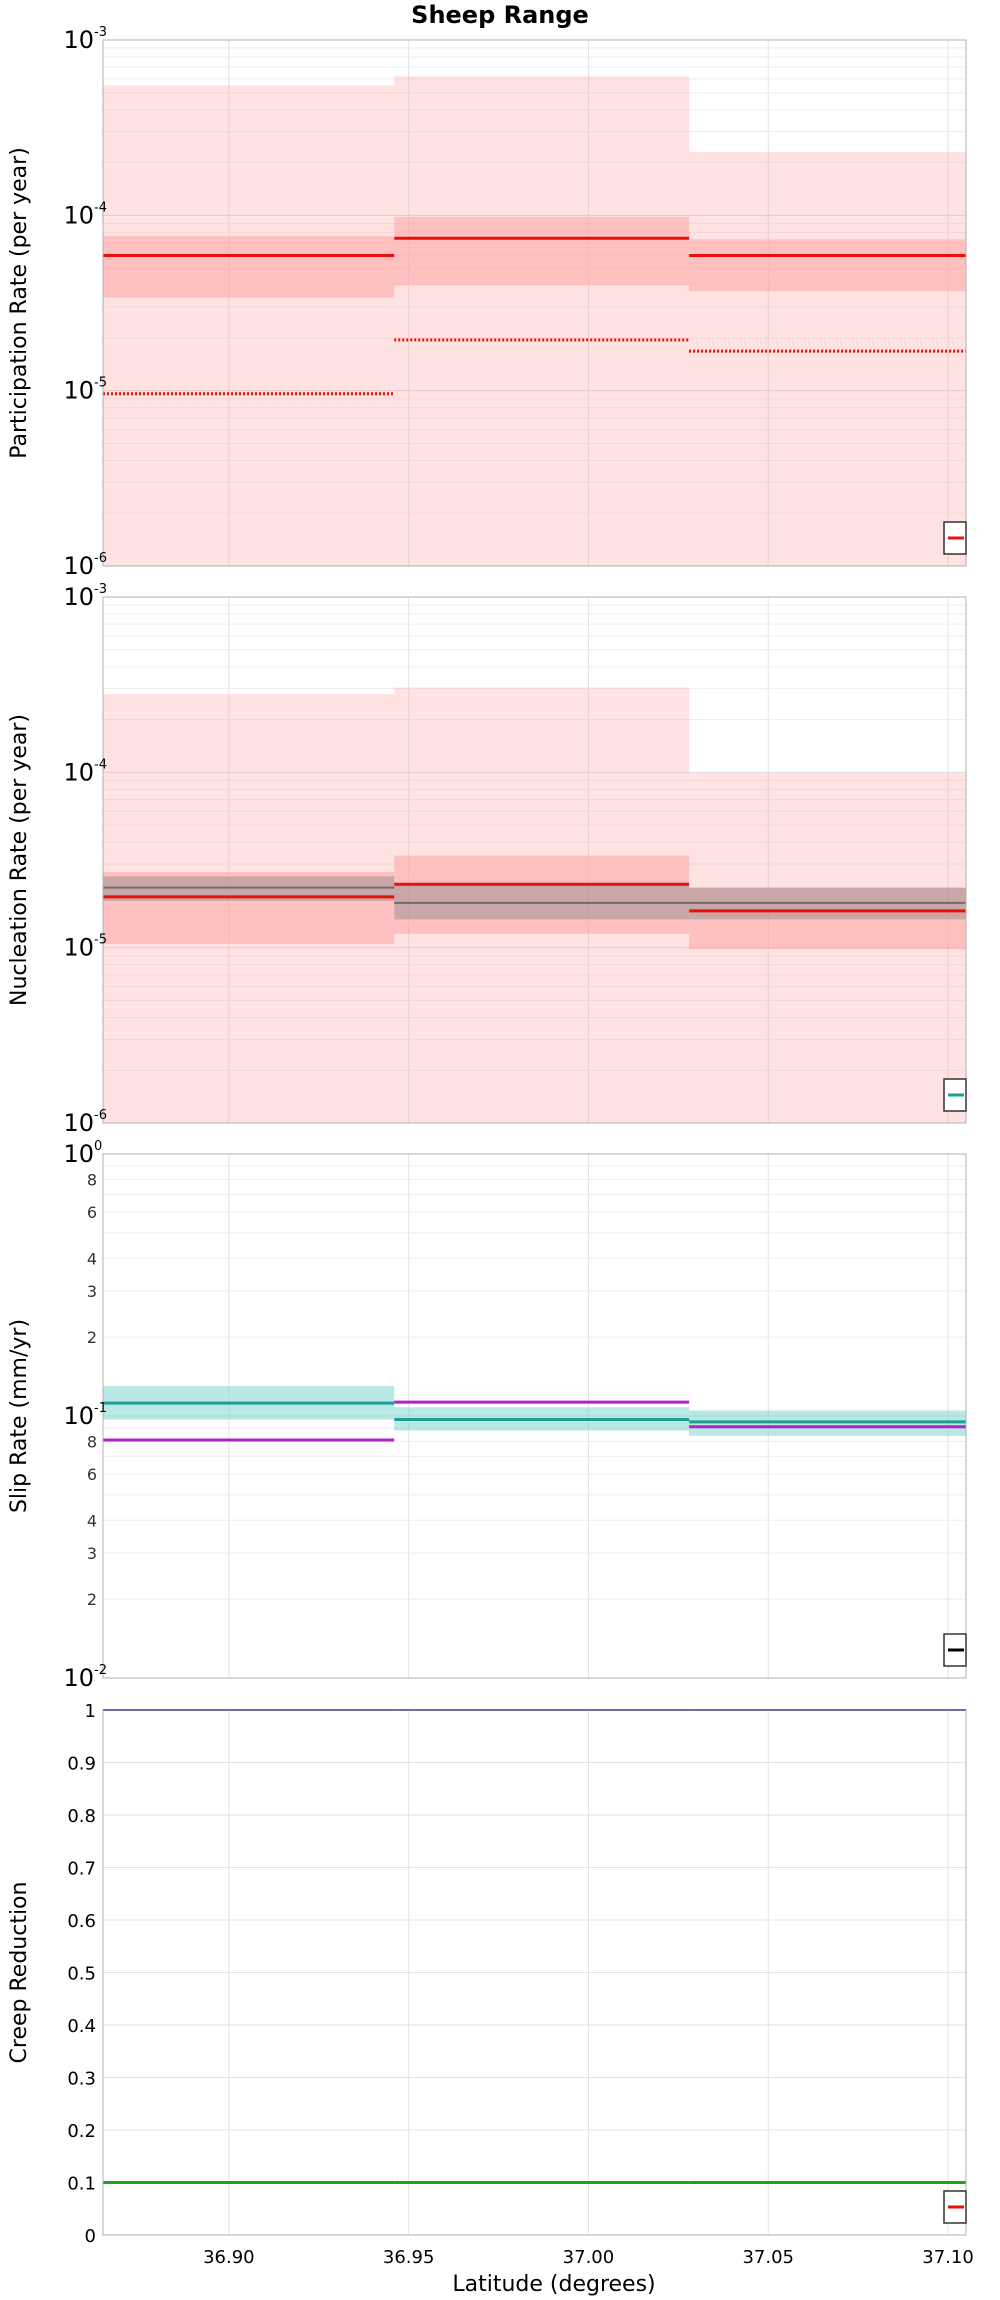 The image size is (1000, 2300). Describe the element at coordinates (553, 2284) in the screenshot. I see `x-axis-label: Latitude (degrees)` at that location.